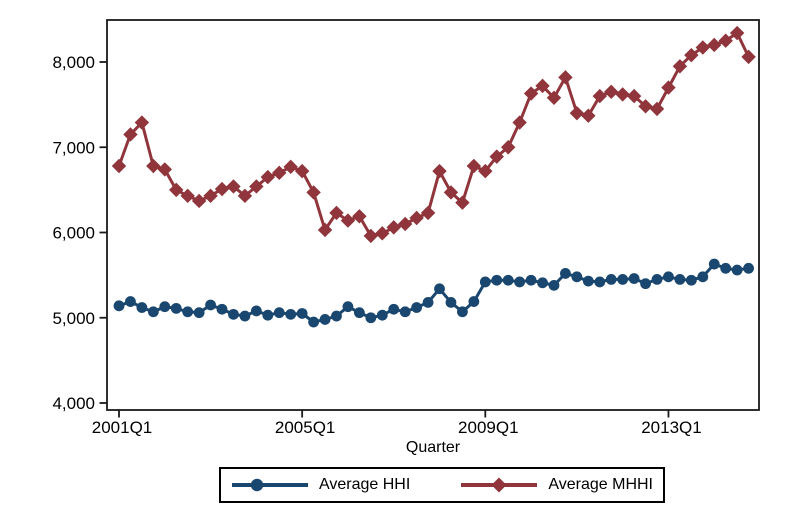 This screenshot has height=531, width=805. What do you see at coordinates (73, 318) in the screenshot?
I see `y-tick-label: 5,000` at bounding box center [73, 318].